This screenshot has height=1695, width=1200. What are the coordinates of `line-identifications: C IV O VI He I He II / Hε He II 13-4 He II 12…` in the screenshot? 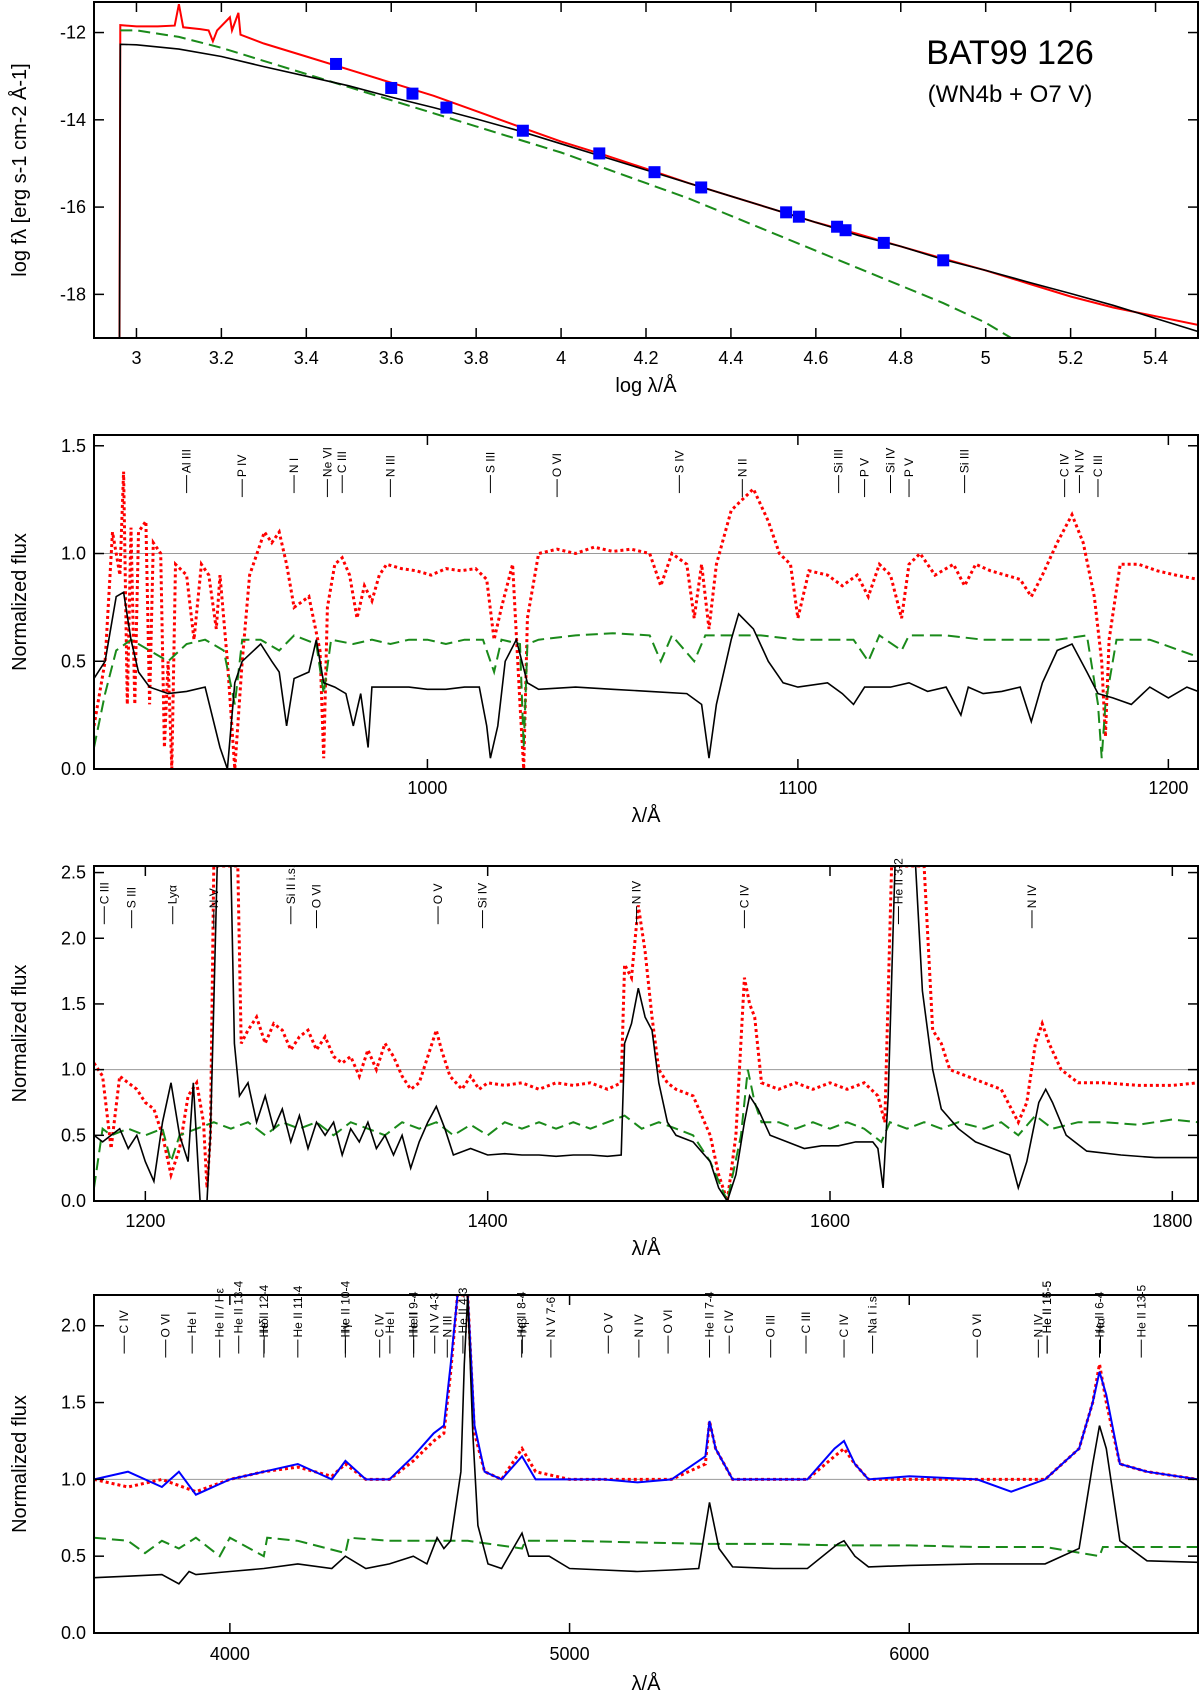 It's located at (632, 1319).